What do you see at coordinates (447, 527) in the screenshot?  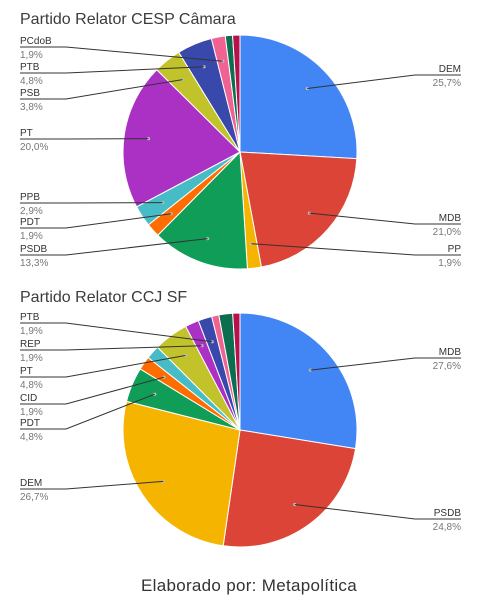 I see `slice-value-psdb: 24,8%` at bounding box center [447, 527].